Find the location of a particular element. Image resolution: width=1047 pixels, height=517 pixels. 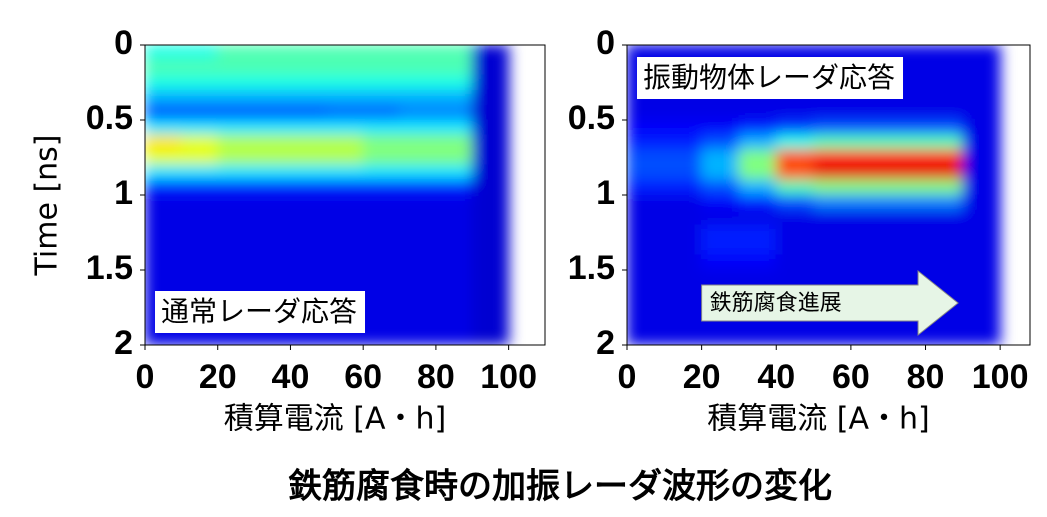

annotation-box is located at coordinates (260, 312).